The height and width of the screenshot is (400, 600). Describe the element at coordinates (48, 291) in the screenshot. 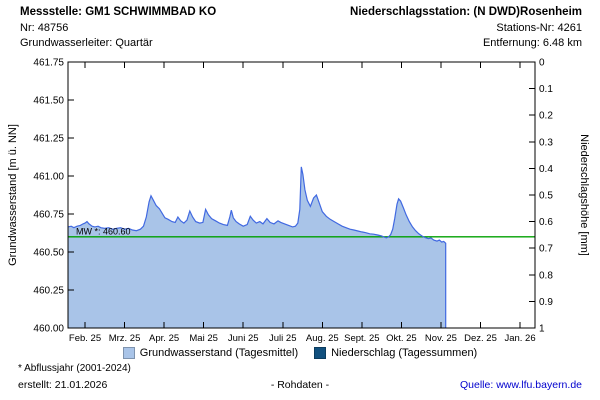

I see `svg-text: 460.25` at that location.